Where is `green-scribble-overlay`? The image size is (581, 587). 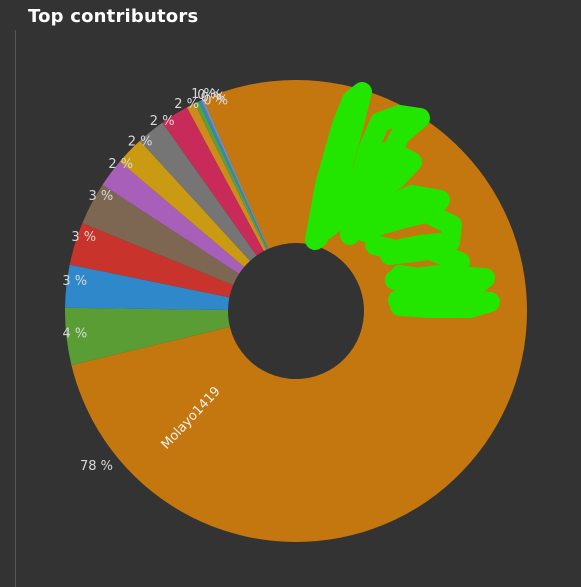
green-scribble-overlay is located at coordinates (402, 200).